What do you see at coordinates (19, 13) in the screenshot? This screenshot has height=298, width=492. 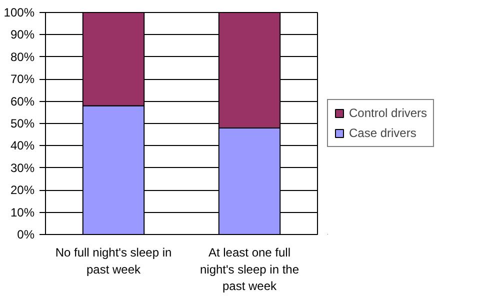 I see `y-tick-label: 100%` at bounding box center [19, 13].